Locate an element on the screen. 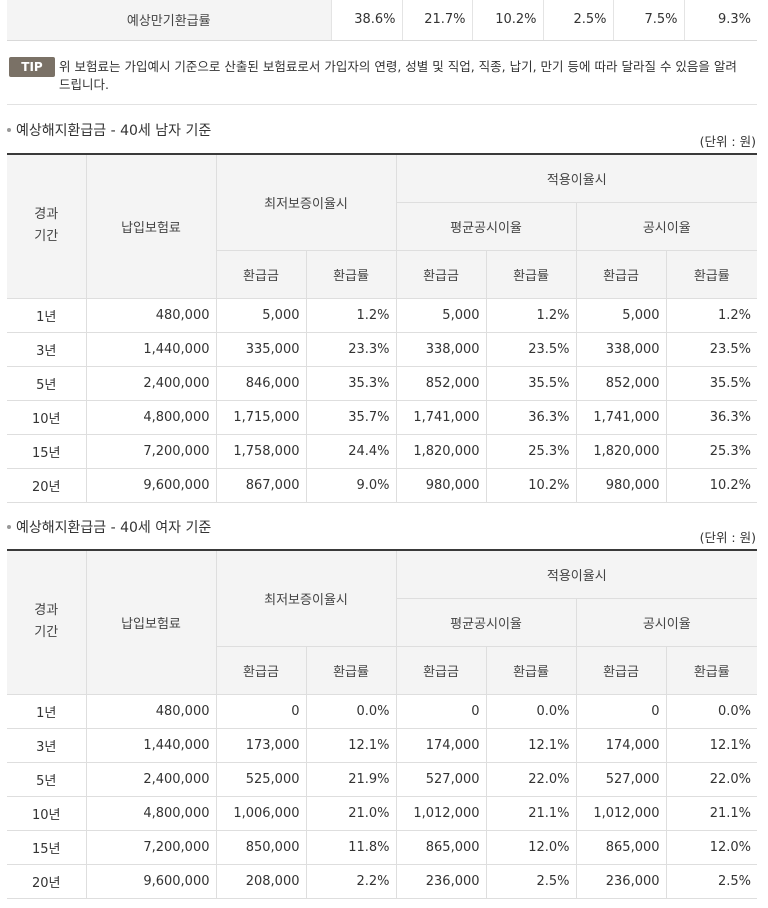  table-cell: 5년 is located at coordinates (47, 383).